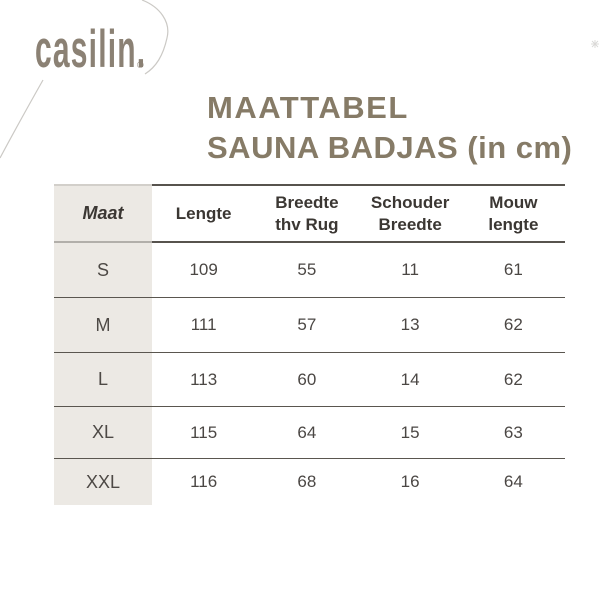 Image resolution: width=600 pixels, height=600 pixels. I want to click on title-line1: MAATTABEL, so click(308, 107).